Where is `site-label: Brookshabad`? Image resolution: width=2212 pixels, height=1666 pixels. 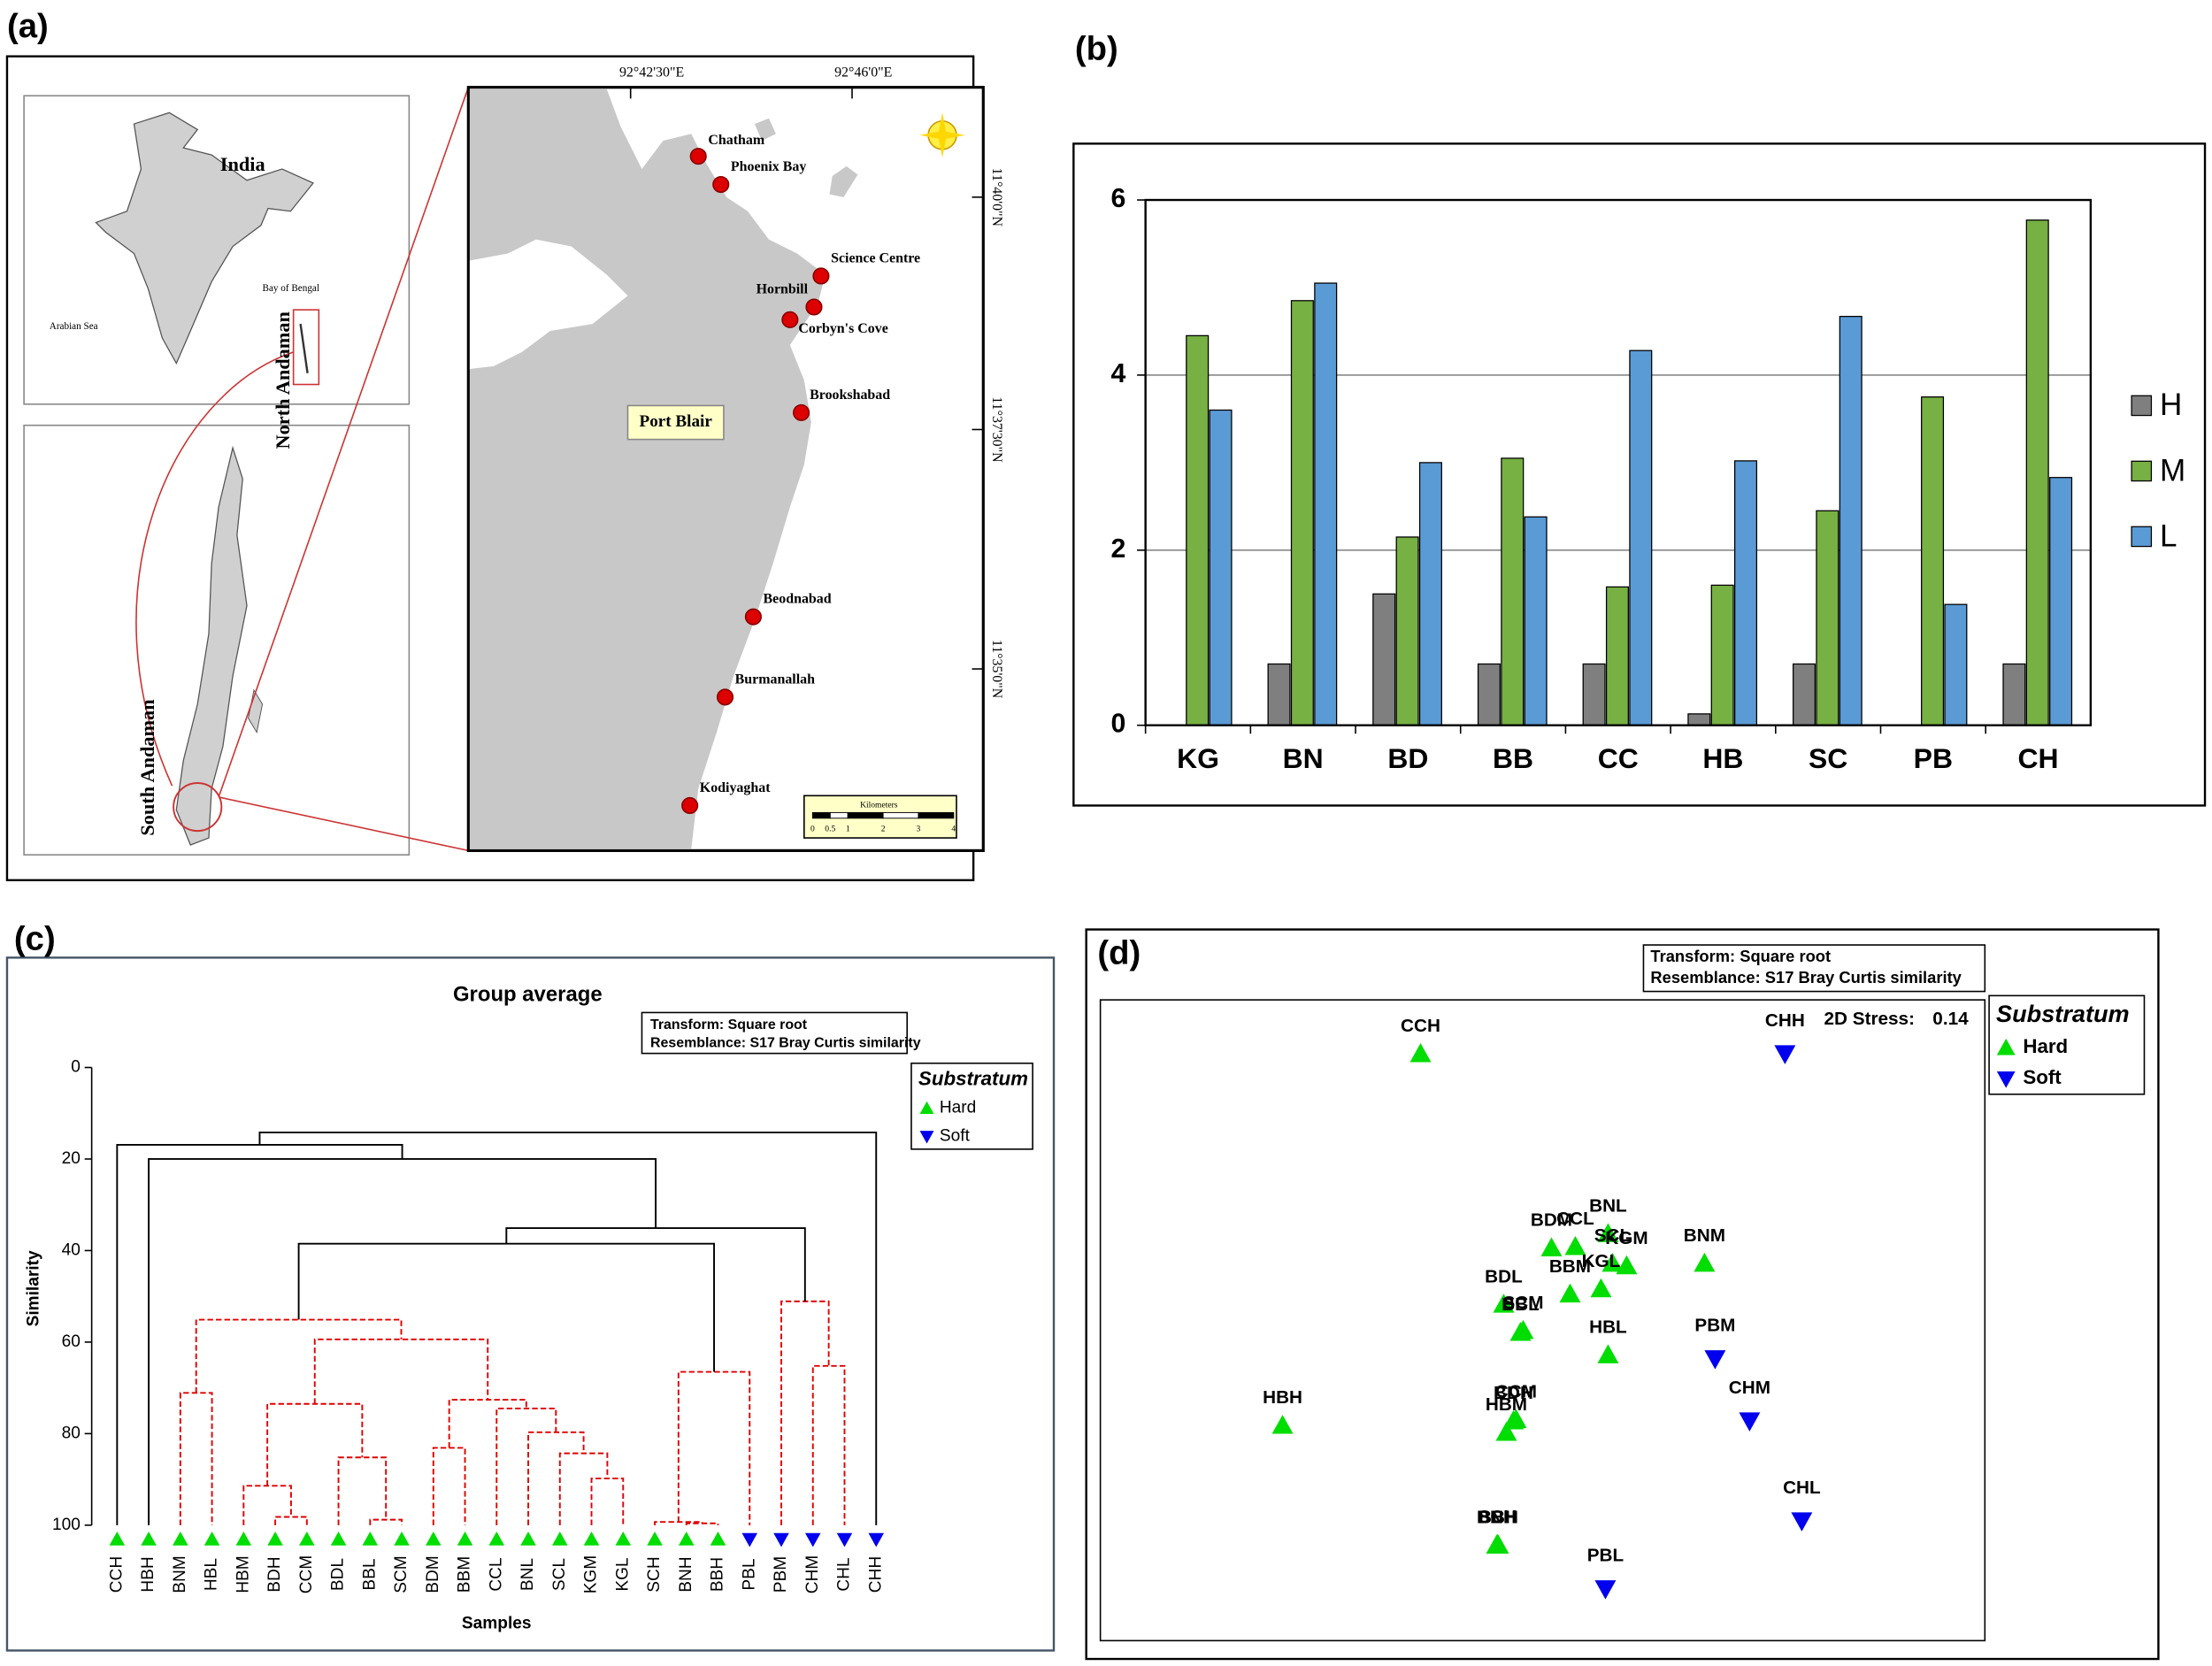 site-label: Brookshabad is located at coordinates (850, 395).